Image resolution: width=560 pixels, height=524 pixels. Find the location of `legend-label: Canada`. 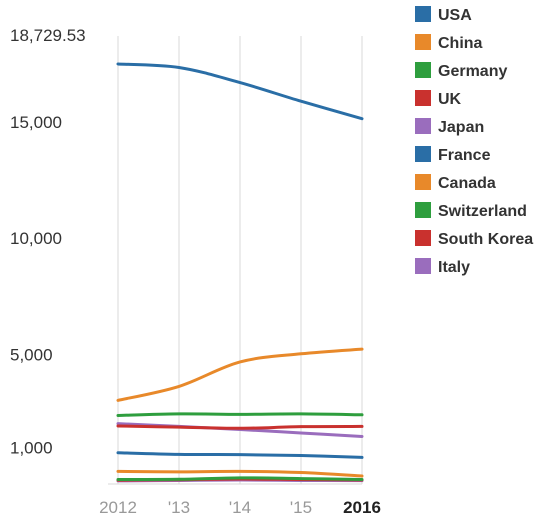

legend-label: Canada is located at coordinates (467, 183).